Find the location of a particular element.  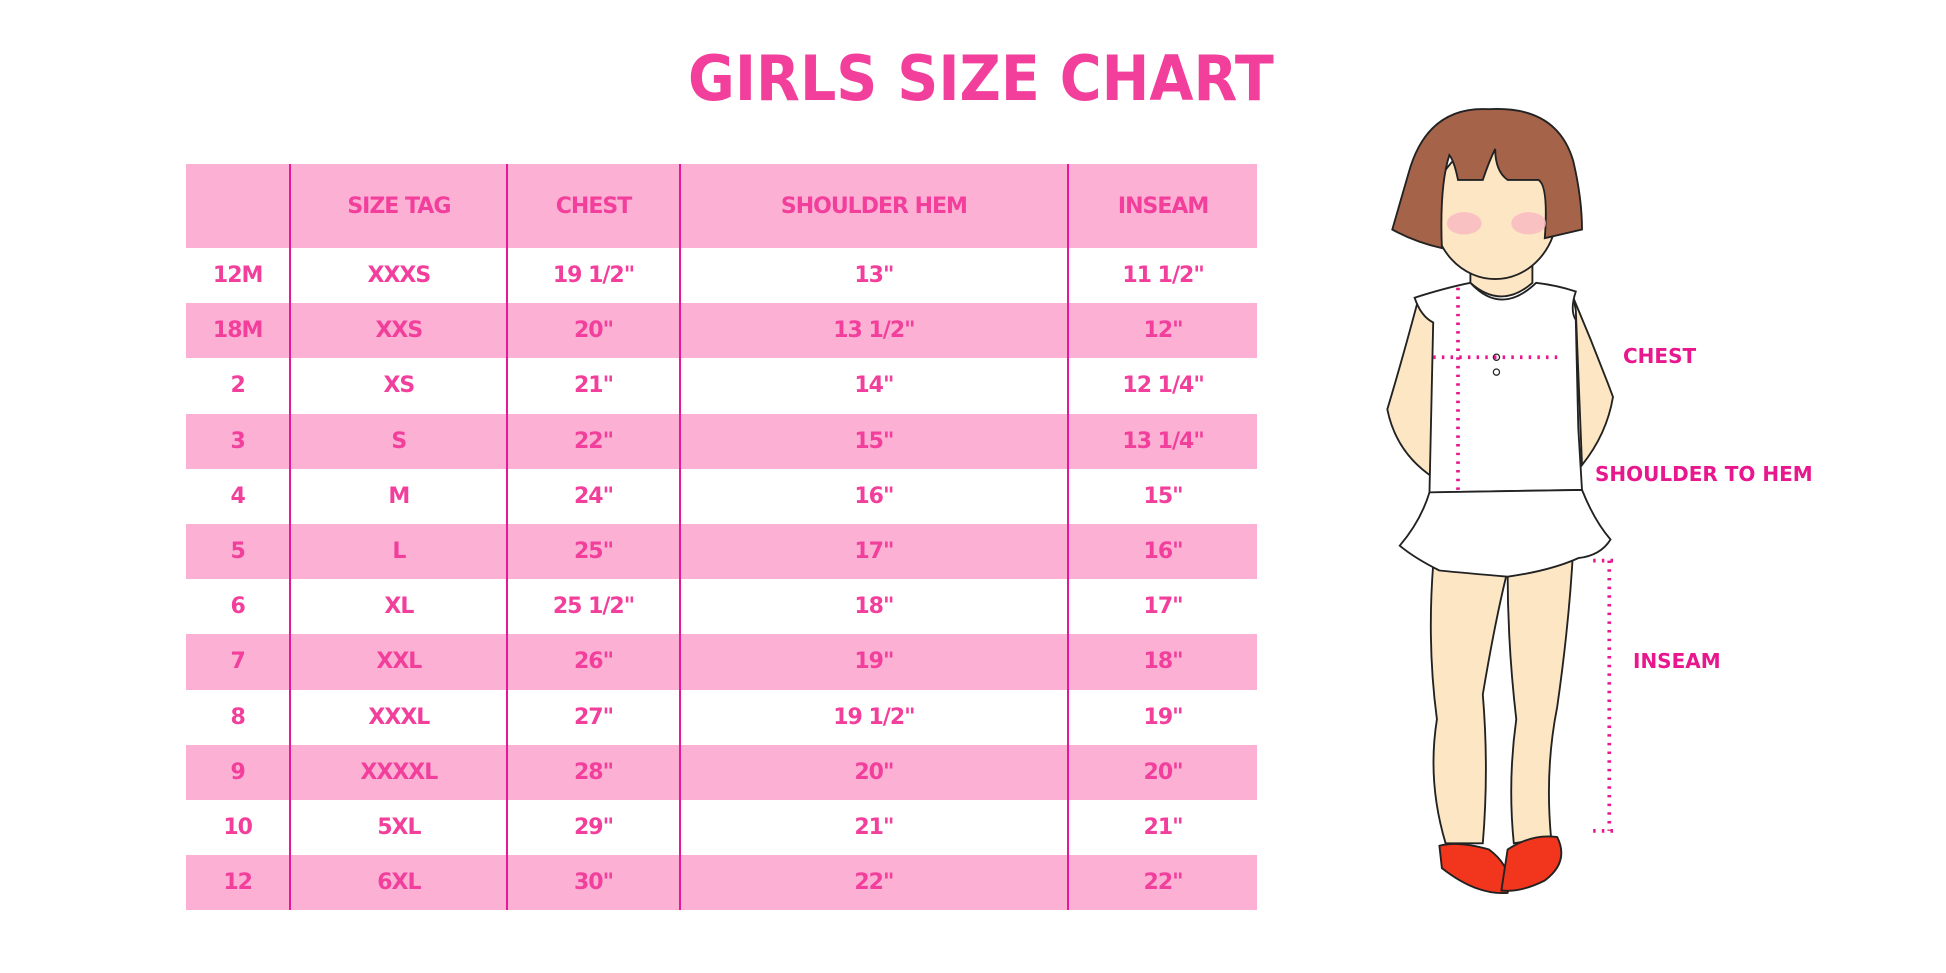

table-row: 12 6XL 30" 22" 22" is located at coordinates (721, 883).